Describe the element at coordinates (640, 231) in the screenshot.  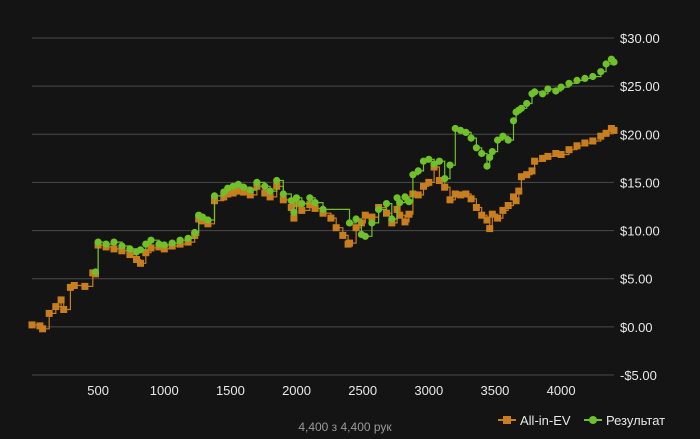
I see `y-tick-label: $10.00` at that location.